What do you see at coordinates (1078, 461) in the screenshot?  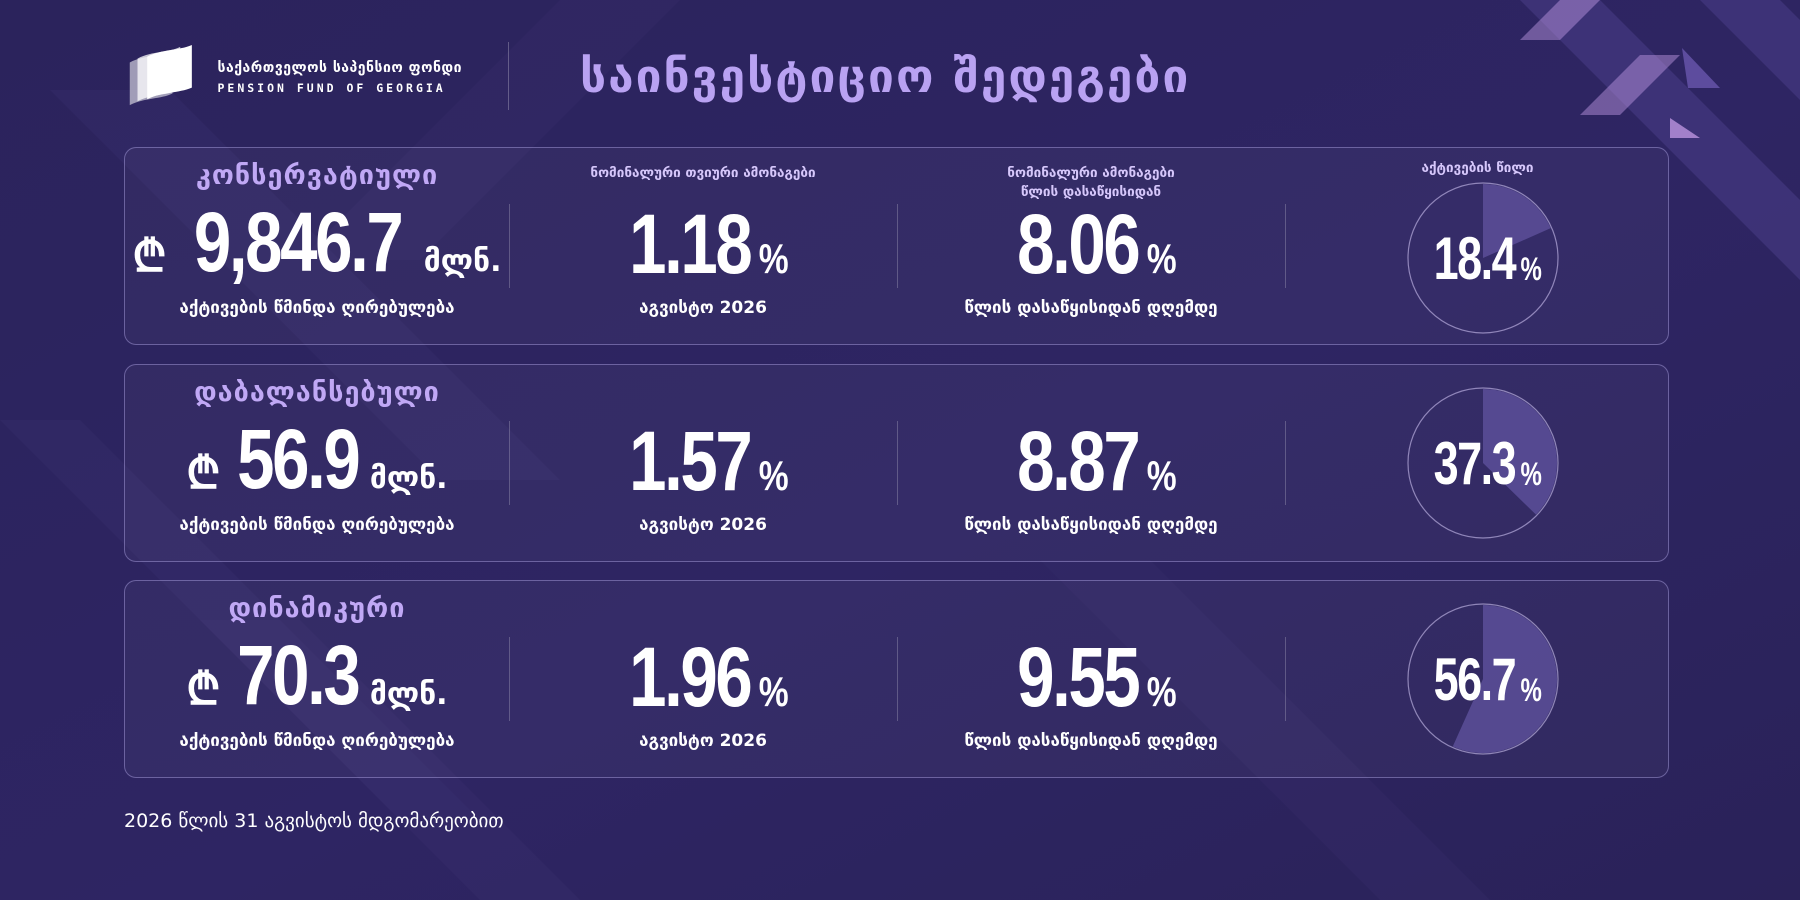 I see `ytd-return-value: 8.87` at bounding box center [1078, 461].